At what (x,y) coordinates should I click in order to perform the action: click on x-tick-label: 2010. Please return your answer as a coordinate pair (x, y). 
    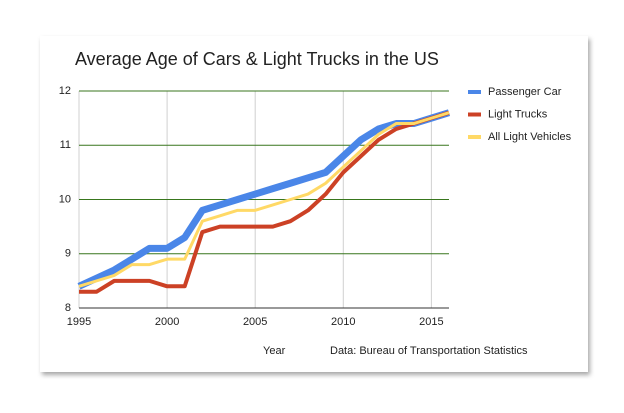
    Looking at the image, I should click on (343, 322).